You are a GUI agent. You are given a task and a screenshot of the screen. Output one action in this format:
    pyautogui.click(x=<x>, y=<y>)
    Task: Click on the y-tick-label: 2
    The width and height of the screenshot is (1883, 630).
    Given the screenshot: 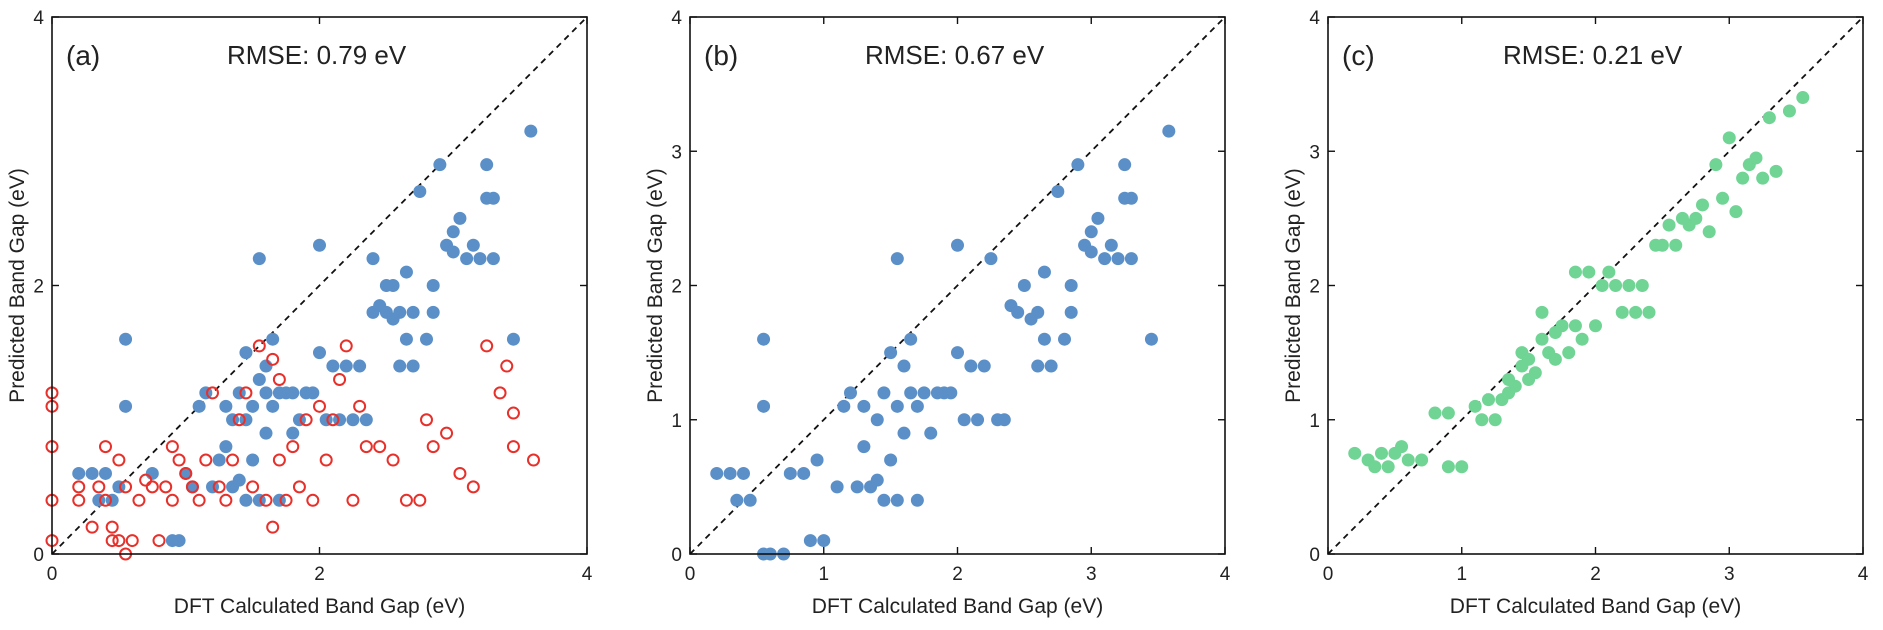 What is the action you would take?
    pyautogui.click(x=38, y=287)
    